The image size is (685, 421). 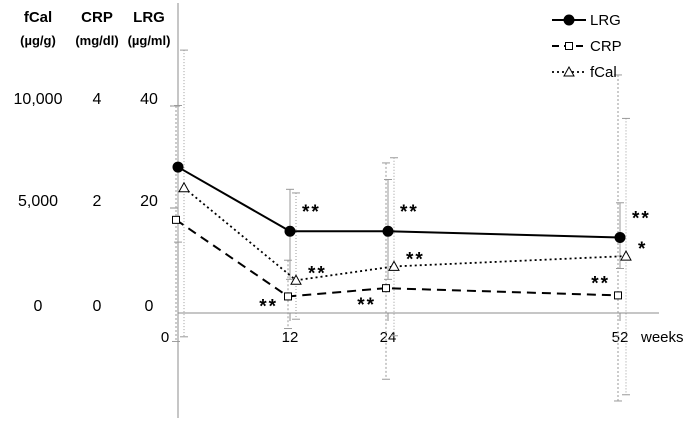 I want to click on x-tick-label: 52, so click(x=620, y=337).